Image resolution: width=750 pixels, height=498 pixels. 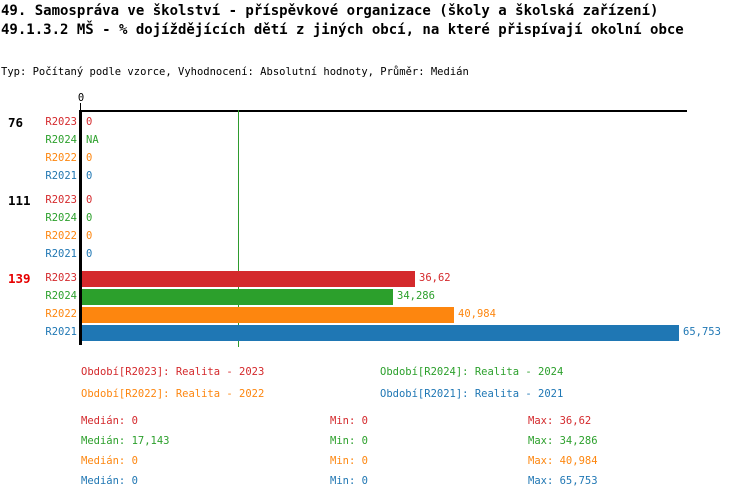 What do you see at coordinates (80, 106) in the screenshot?
I see `zero-tick-mark` at bounding box center [80, 106].